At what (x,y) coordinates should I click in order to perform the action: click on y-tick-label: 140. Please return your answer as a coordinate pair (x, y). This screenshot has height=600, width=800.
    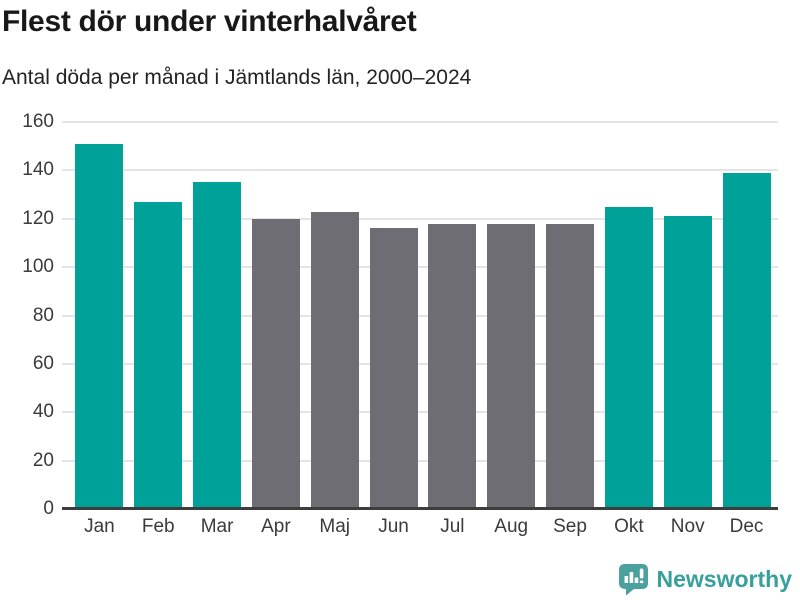
    Looking at the image, I should click on (38, 170).